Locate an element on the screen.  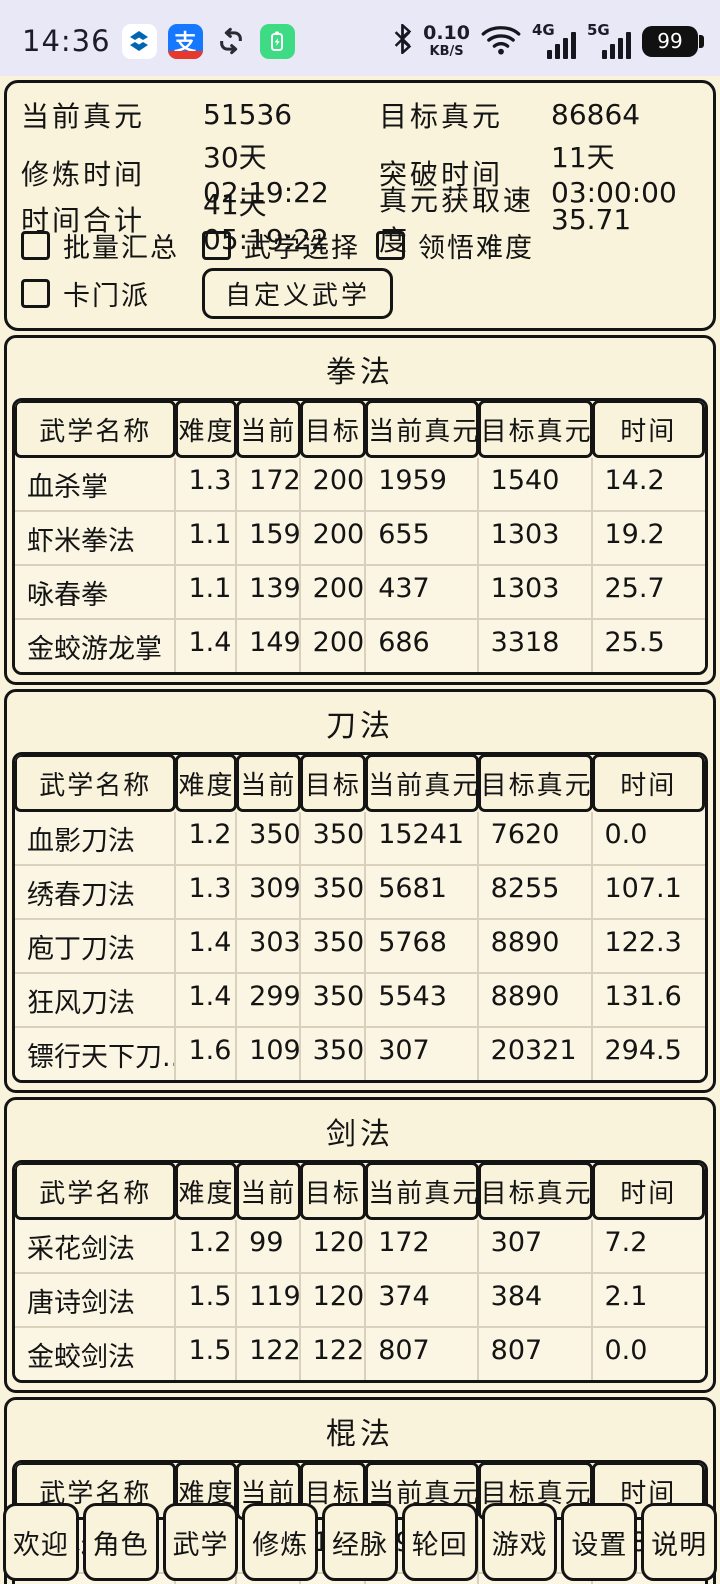
comprehend-difficulty-checkbox-icon is located at coordinates (390, 245).